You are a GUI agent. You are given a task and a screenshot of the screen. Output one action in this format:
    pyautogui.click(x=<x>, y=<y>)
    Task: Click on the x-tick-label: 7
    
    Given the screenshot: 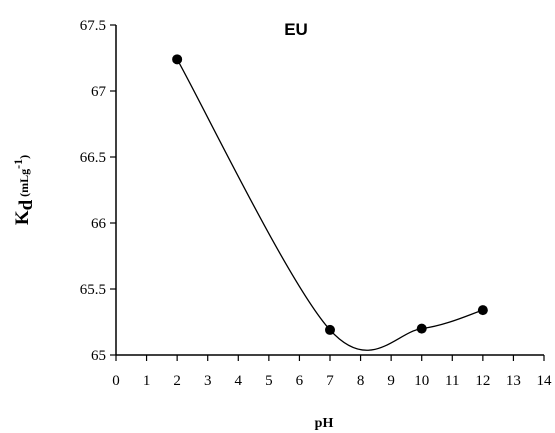 What is the action you would take?
    pyautogui.click(x=330, y=381)
    